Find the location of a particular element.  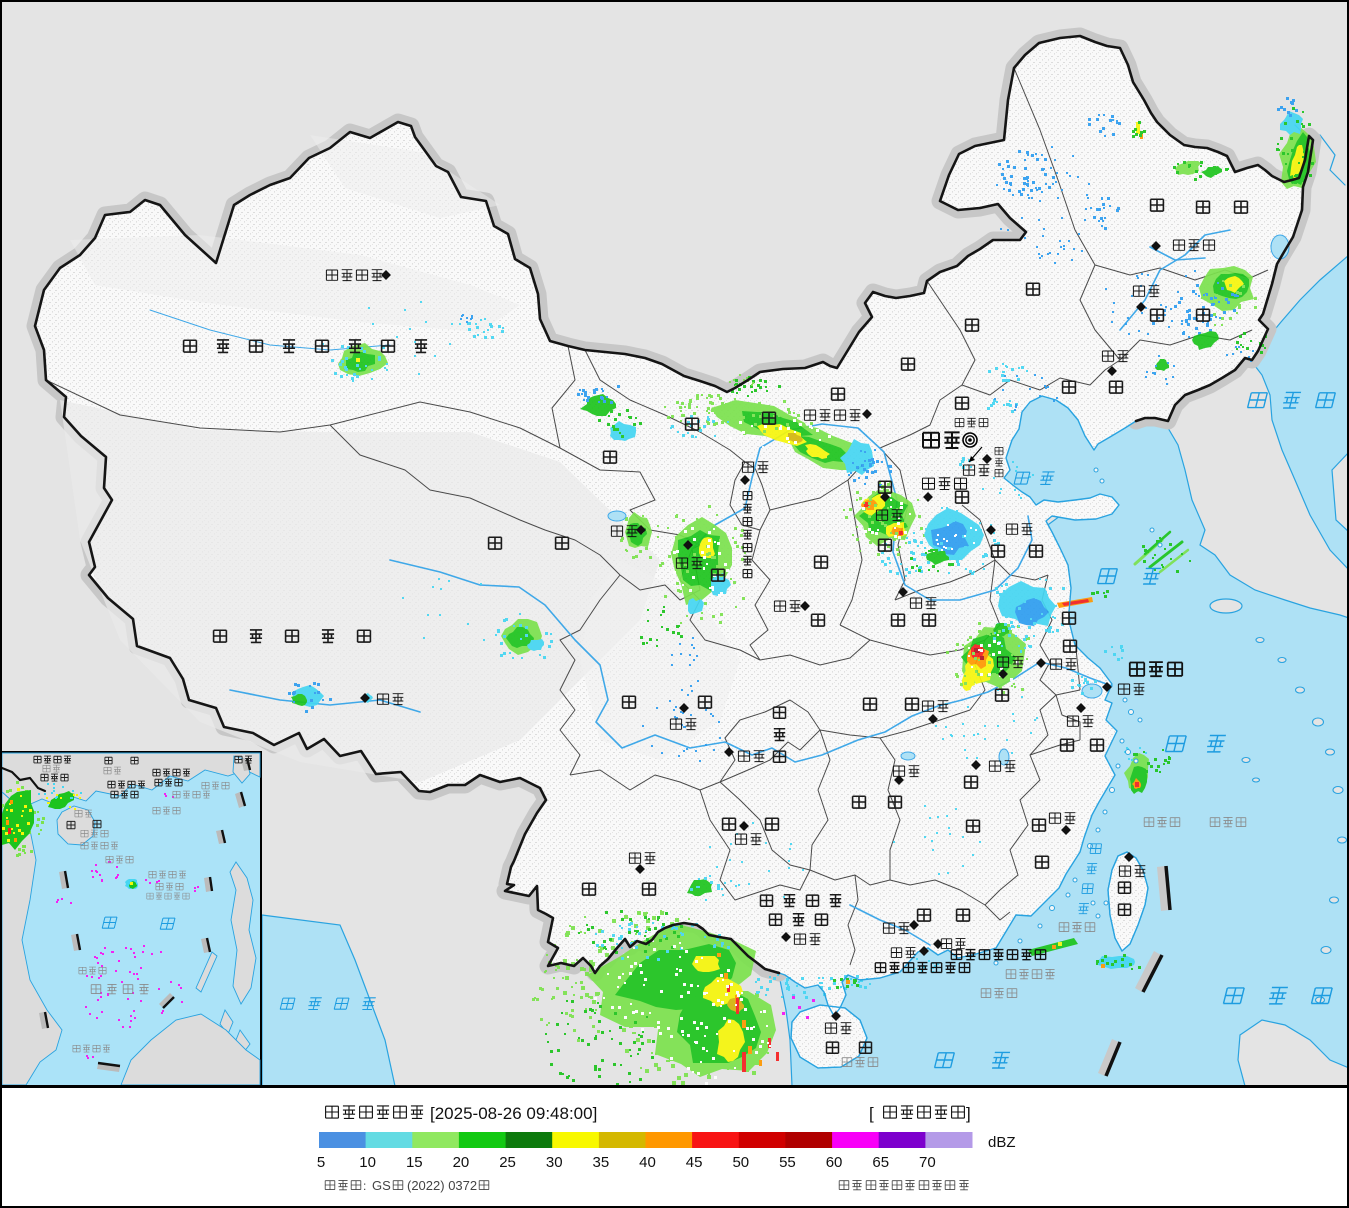

svg-text: GS is located at coordinates (381, 1185).